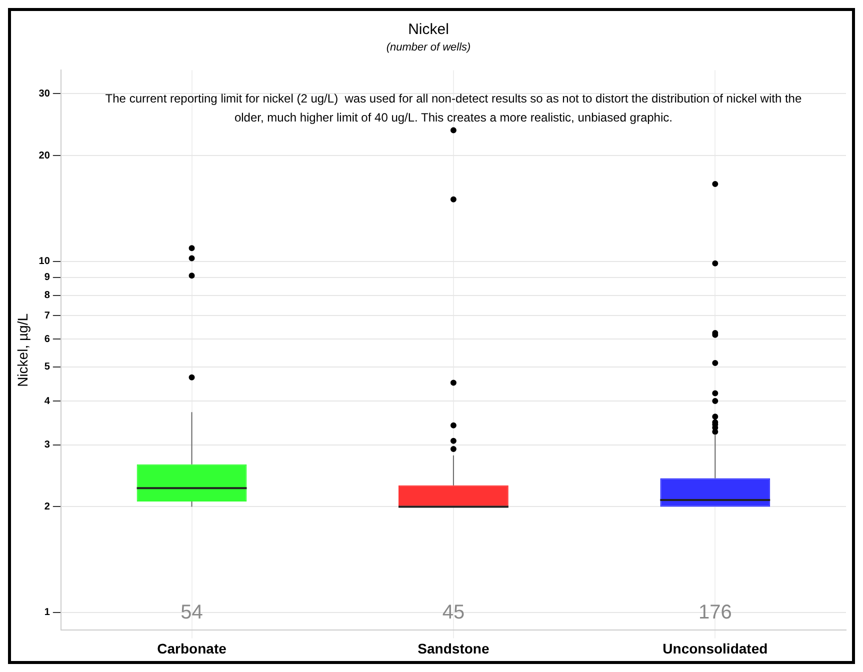 The height and width of the screenshot is (672, 863). What do you see at coordinates (47, 278) in the screenshot?
I see `y-tick-label: 9` at bounding box center [47, 278].